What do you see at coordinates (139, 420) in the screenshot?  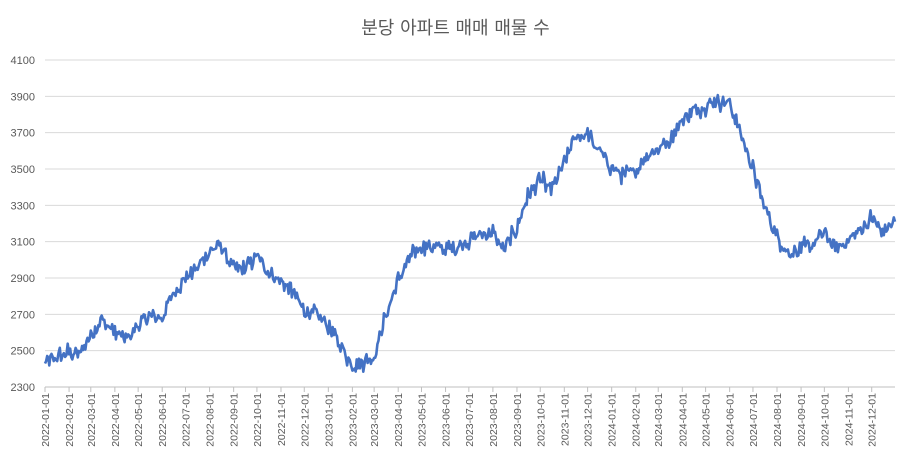 I see `x-tick-label: 2022-05-01` at bounding box center [139, 420].